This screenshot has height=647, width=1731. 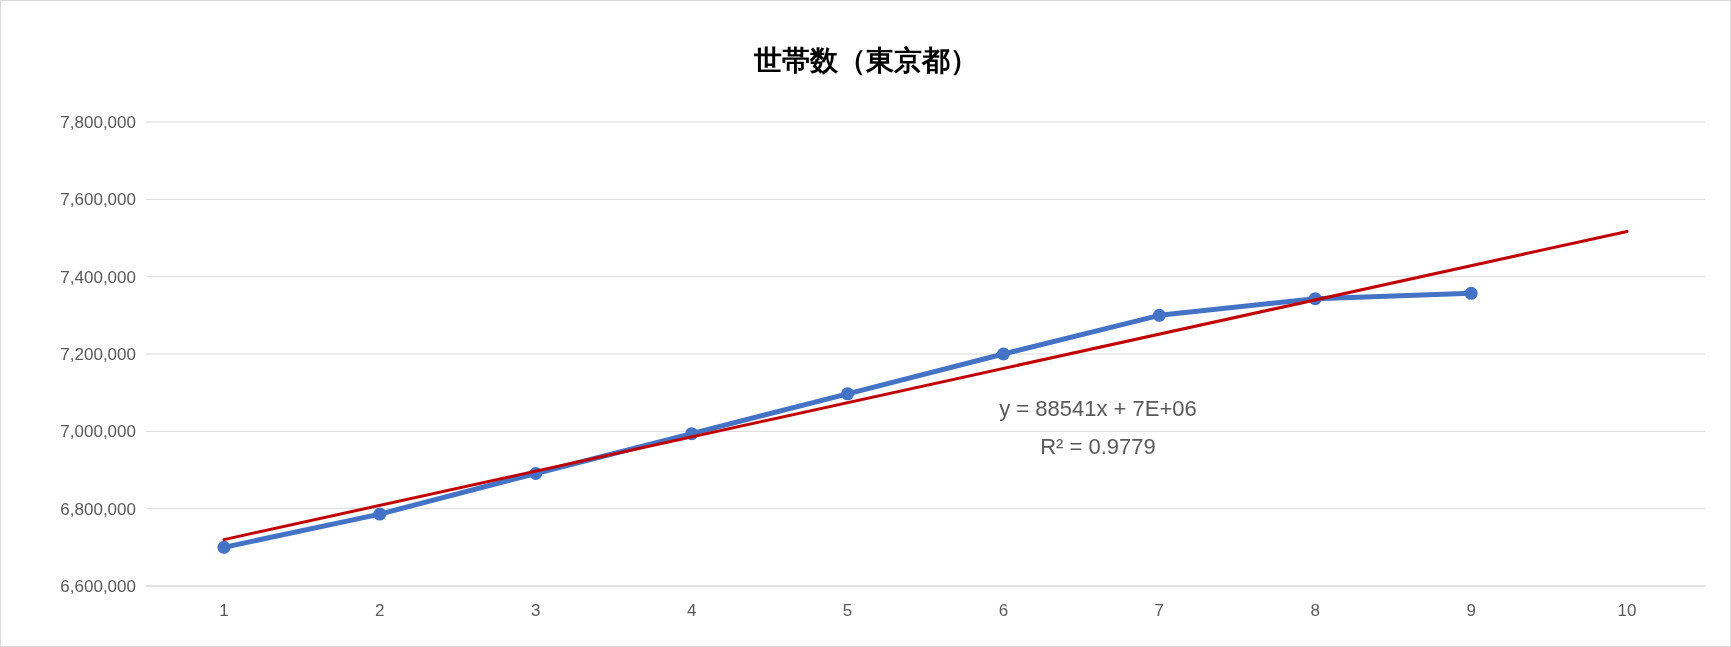 I want to click on y-tick-label: 7,400,000, so click(x=98, y=277).